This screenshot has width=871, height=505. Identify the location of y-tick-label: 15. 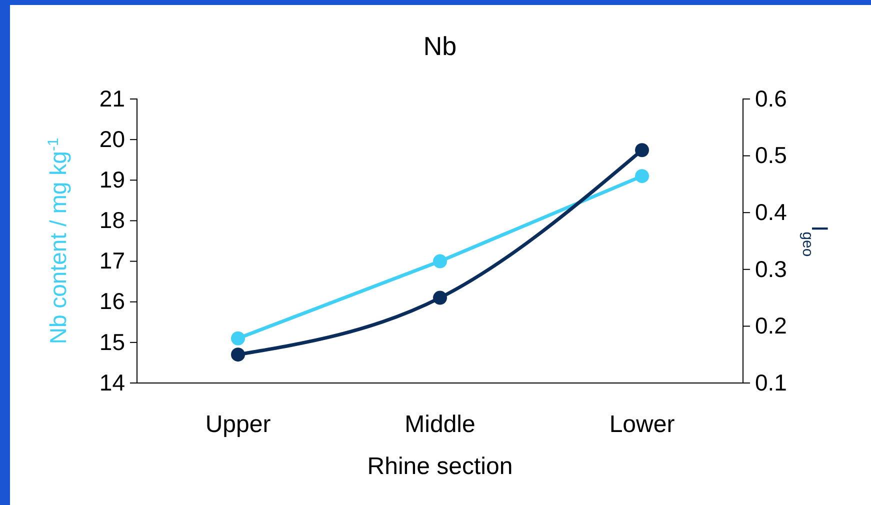
(112, 341).